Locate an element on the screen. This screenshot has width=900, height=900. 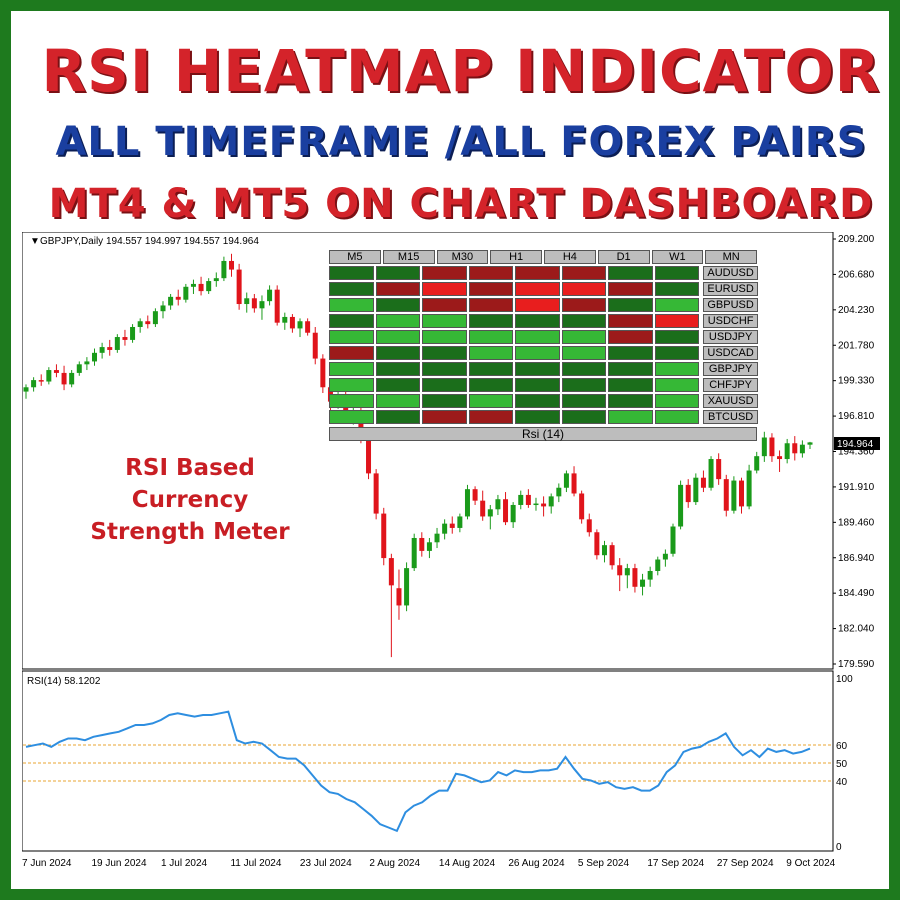
heat-cell-xauusd-d1 is located at coordinates (584, 401).